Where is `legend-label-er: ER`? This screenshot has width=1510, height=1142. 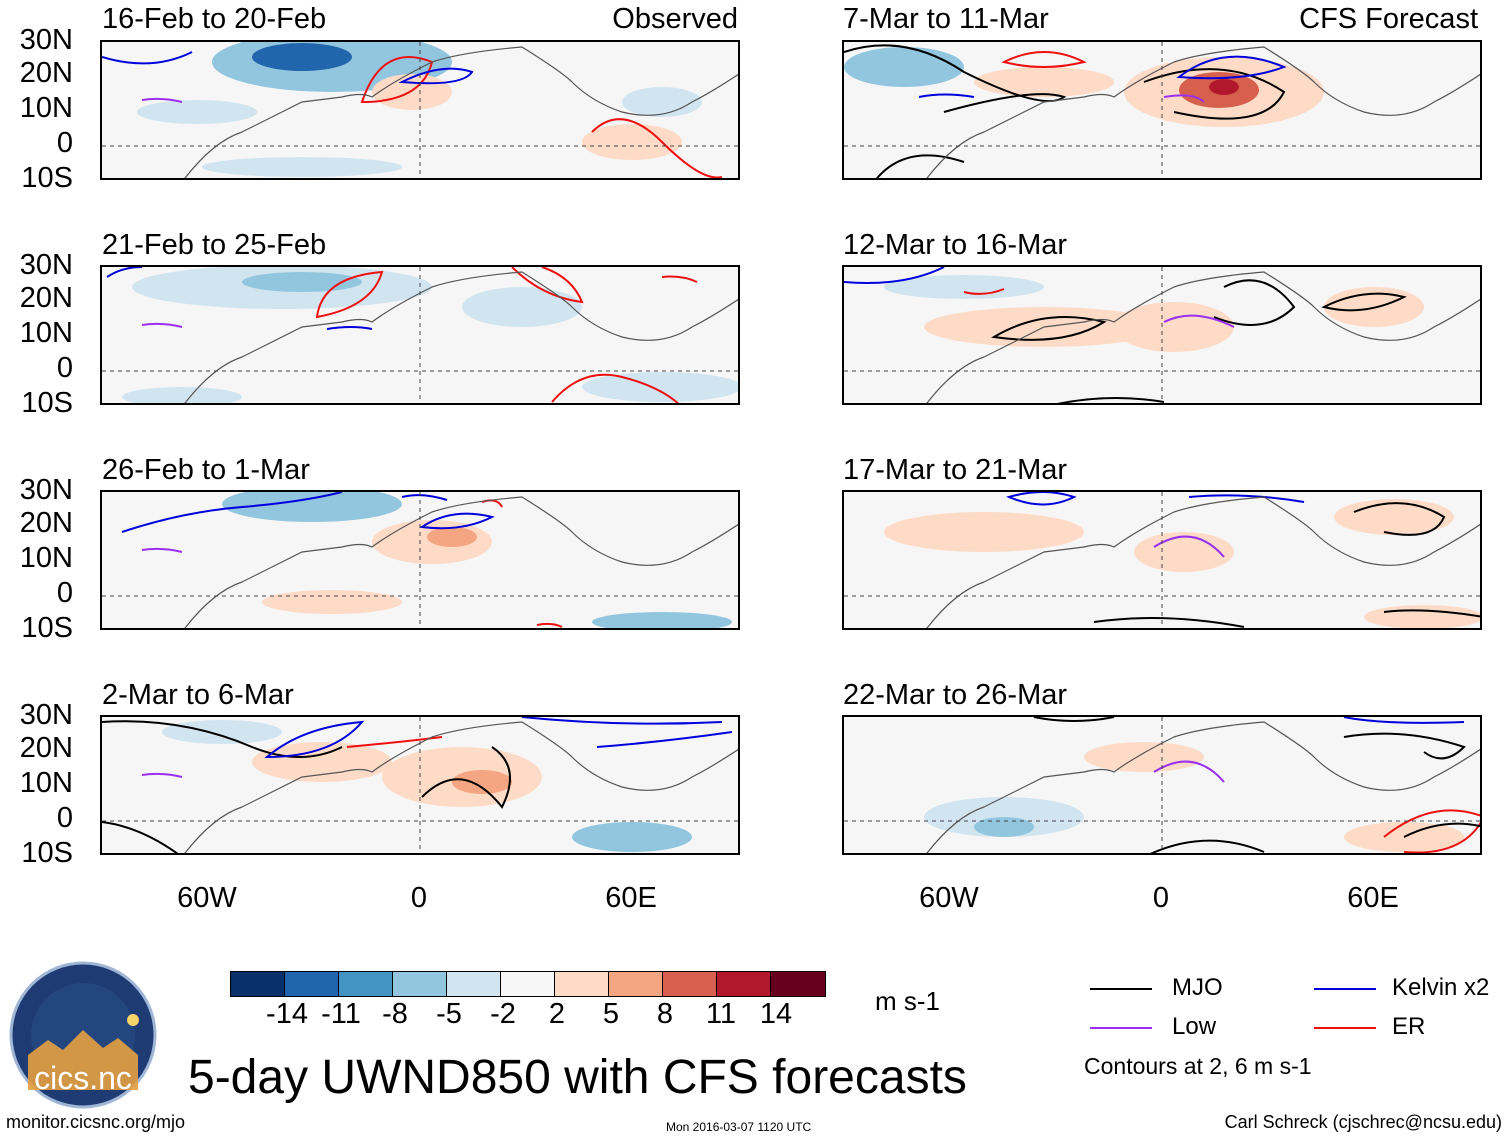 legend-label-er: ER is located at coordinates (1409, 1026).